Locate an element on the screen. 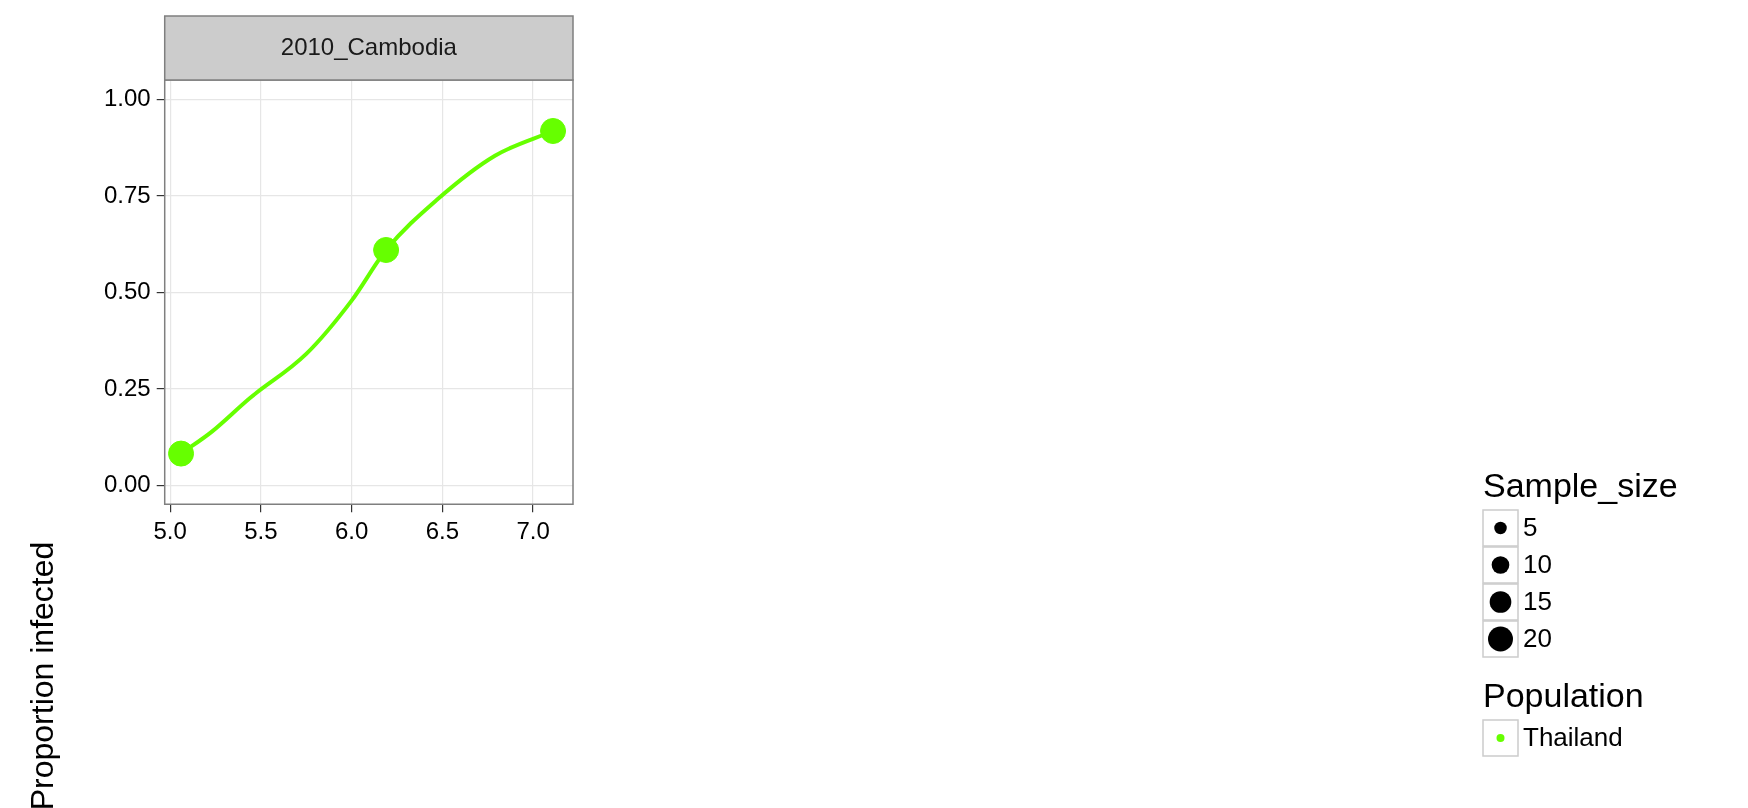  legend-label: 5 is located at coordinates (1530, 527).